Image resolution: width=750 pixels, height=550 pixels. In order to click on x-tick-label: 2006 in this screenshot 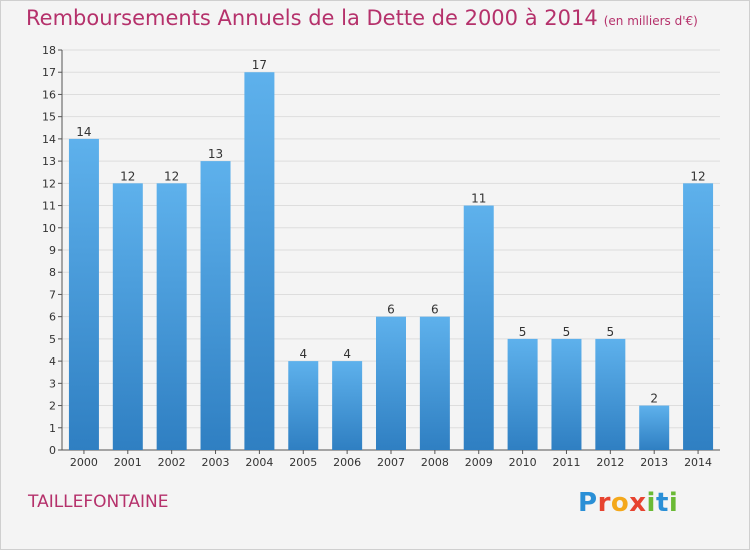, I will do `click(347, 462)`.